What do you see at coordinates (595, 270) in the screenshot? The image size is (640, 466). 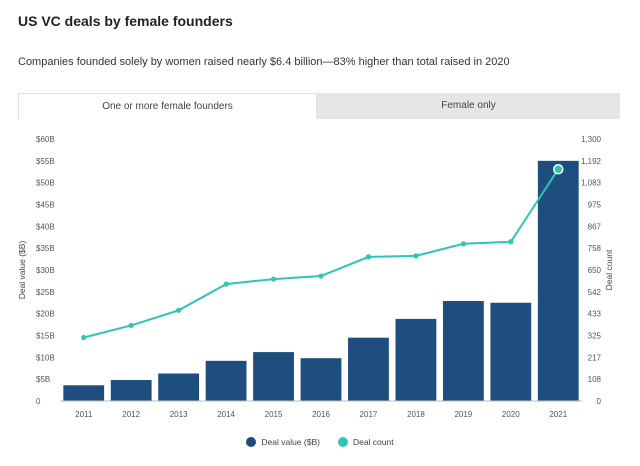 I see `y2-tick-label: 650` at bounding box center [595, 270].